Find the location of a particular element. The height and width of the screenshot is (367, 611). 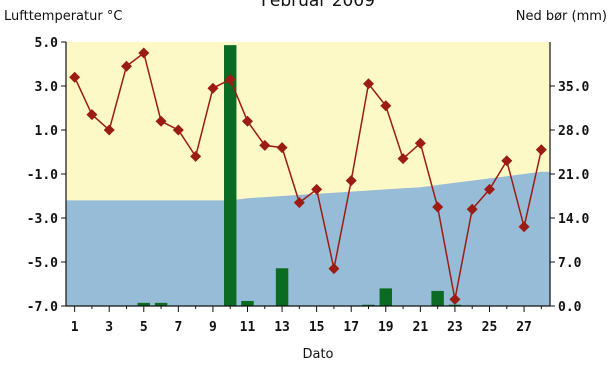

left-tick-label: -1.0 is located at coordinates (42, 175).